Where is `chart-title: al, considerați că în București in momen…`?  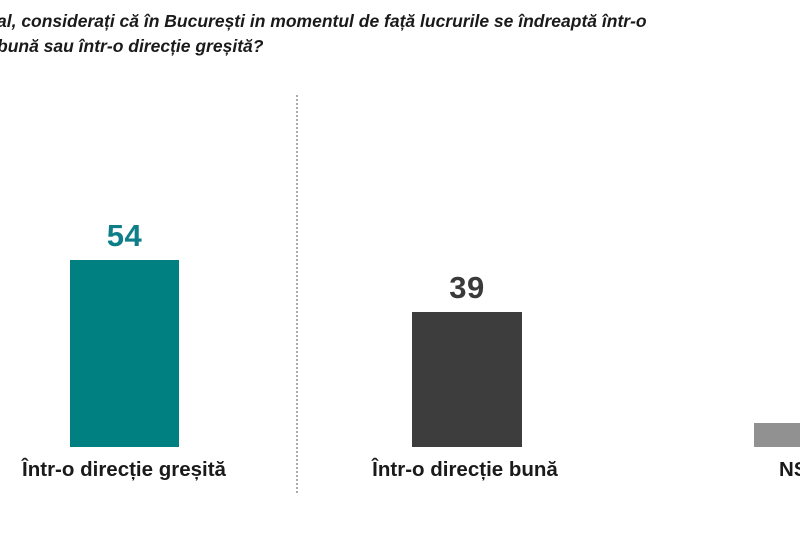
chart-title: al, considerați că în București in momen… is located at coordinates (338, 34).